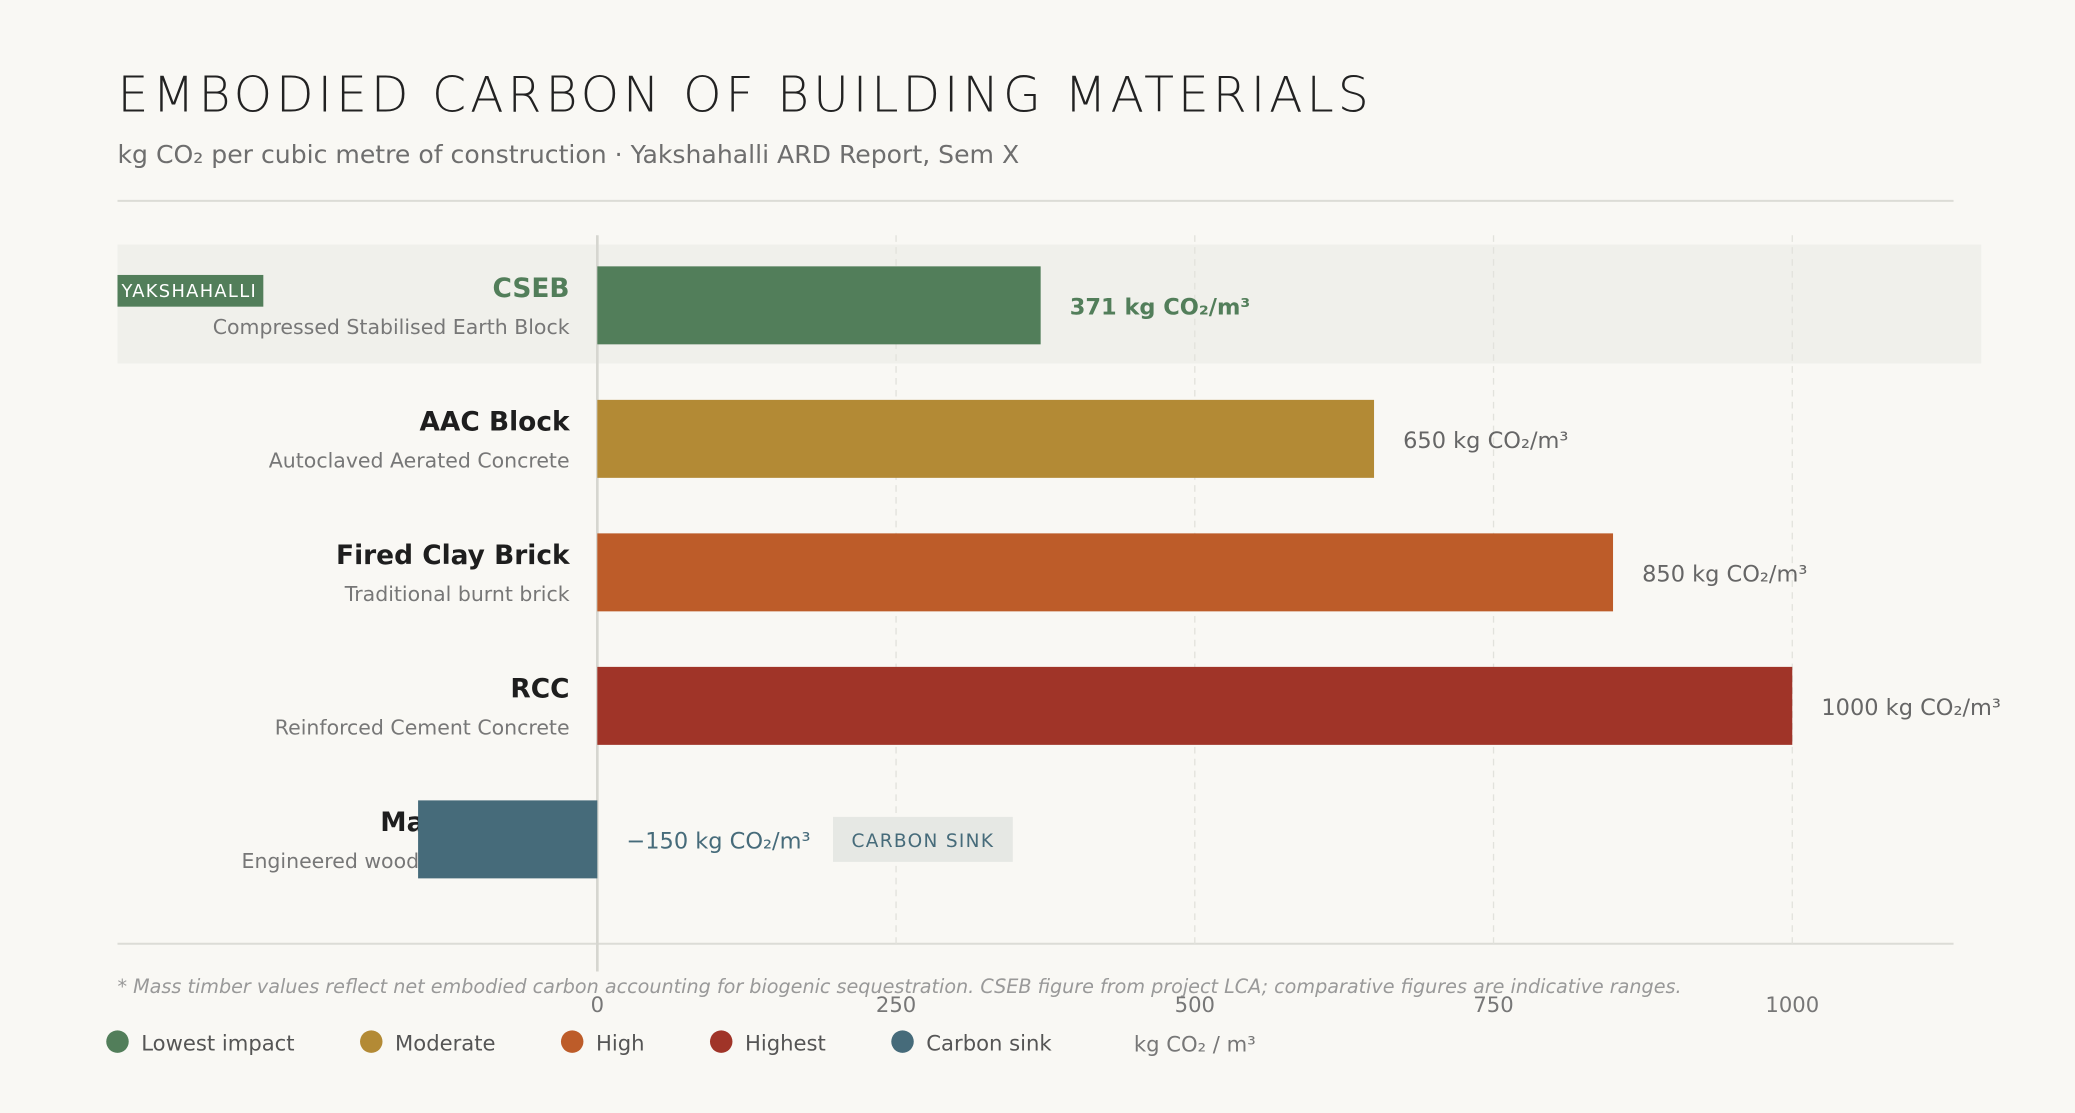  Describe the element at coordinates (494, 421) in the screenshot. I see `category-label: AAC Block` at that location.